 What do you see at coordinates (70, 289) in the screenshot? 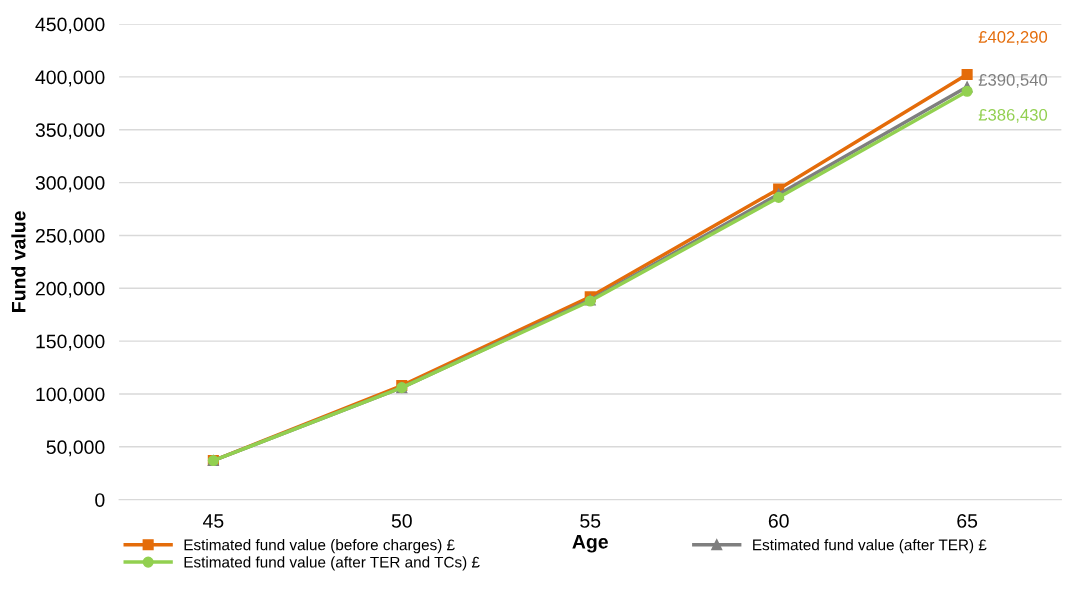
I see `y-tick-label: 200,000` at bounding box center [70, 289].